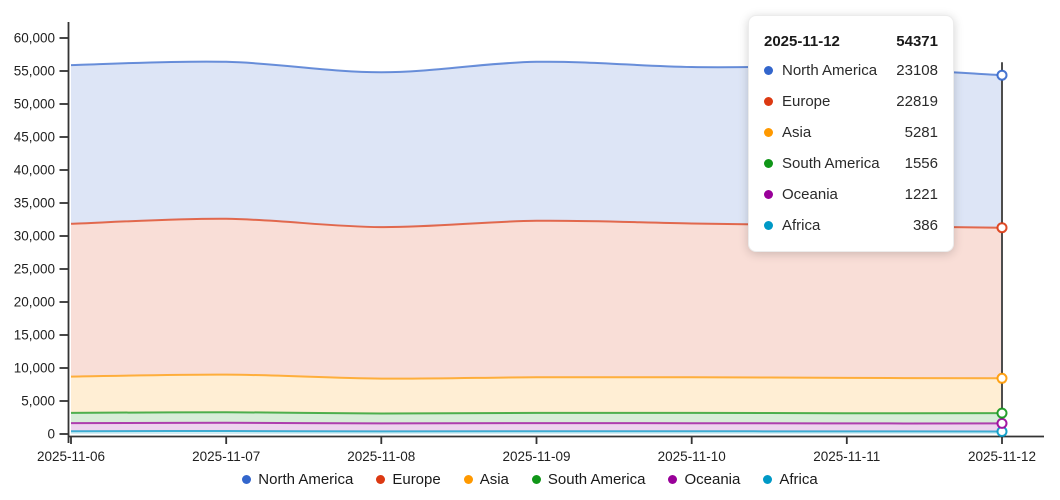 The width and height of the screenshot is (1060, 500). What do you see at coordinates (830, 70) in the screenshot?
I see `tooltip-series-label: North America` at bounding box center [830, 70].